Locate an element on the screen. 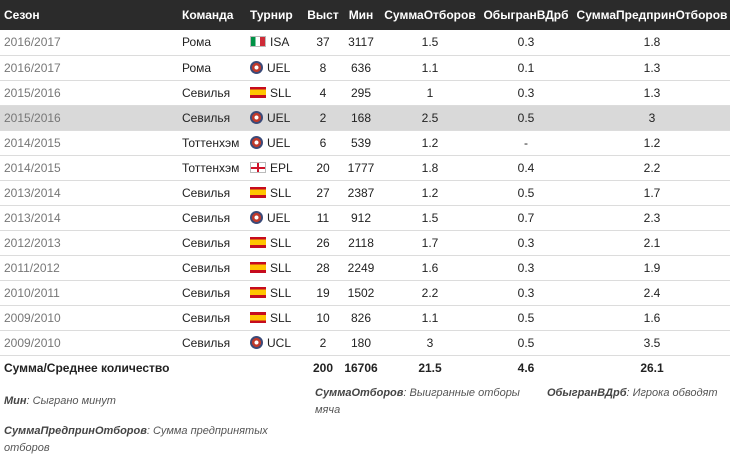 This screenshot has width=730, height=459. cell-tackles: 1.8 is located at coordinates (430, 167).